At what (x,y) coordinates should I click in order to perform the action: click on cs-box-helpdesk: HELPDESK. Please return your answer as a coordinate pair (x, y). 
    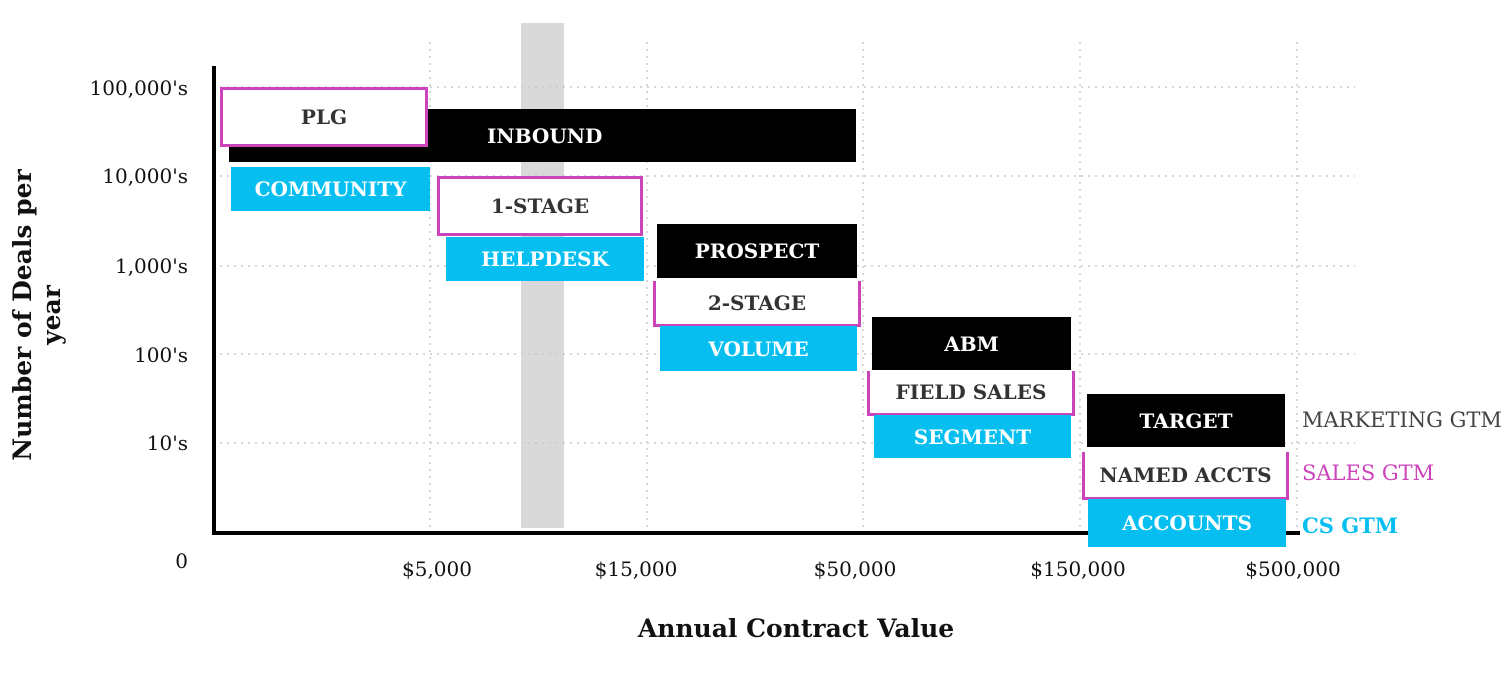
    Looking at the image, I should click on (545, 259).